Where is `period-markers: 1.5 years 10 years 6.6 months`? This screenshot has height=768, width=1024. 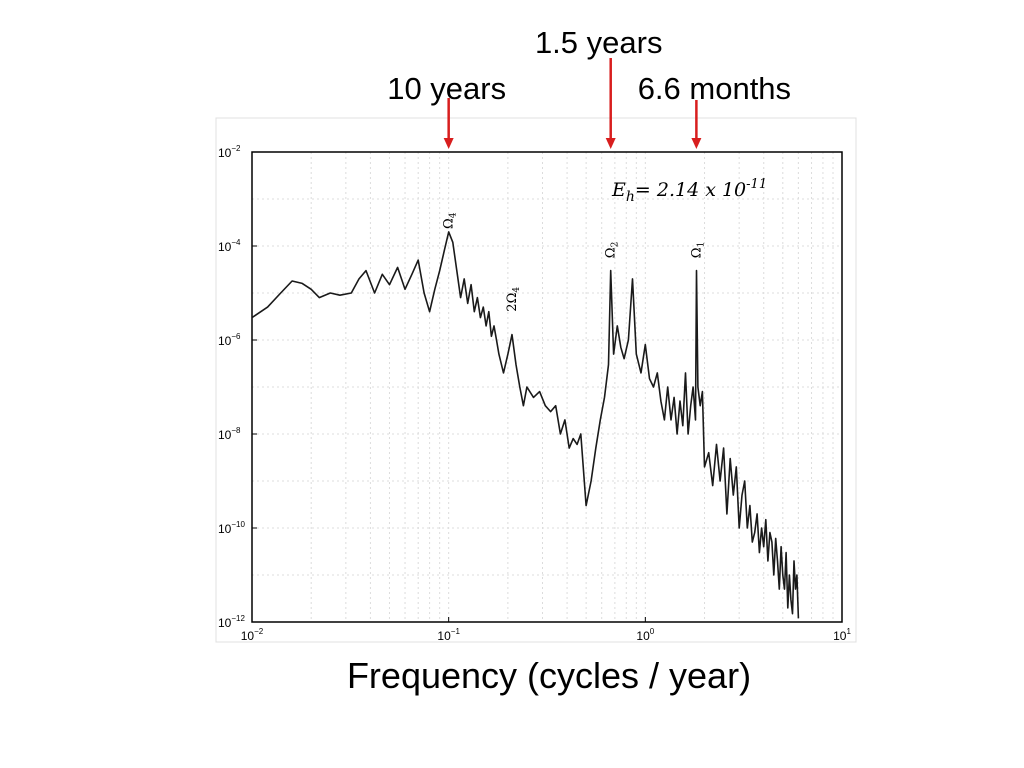 period-markers: 1.5 years 10 years 6.6 months is located at coordinates (589, 87).